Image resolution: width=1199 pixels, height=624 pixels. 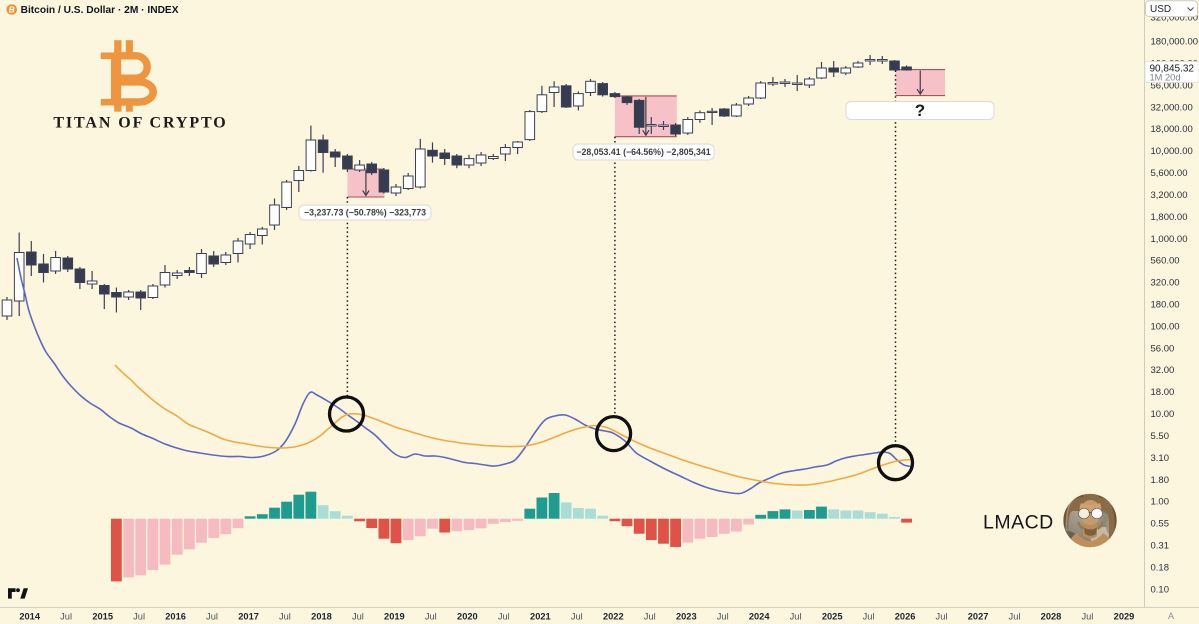 What do you see at coordinates (540, 617) in the screenshot?
I see `svg-text: 2021` at bounding box center [540, 617].